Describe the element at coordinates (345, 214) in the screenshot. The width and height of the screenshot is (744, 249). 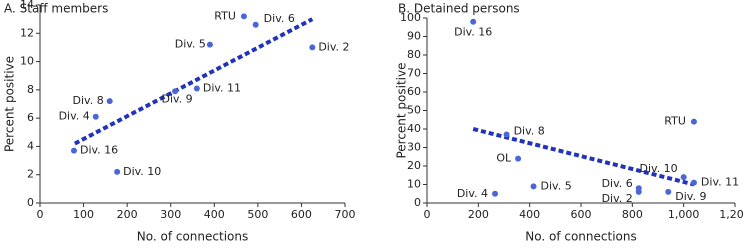
I see `x-tick-label: 700` at that location.